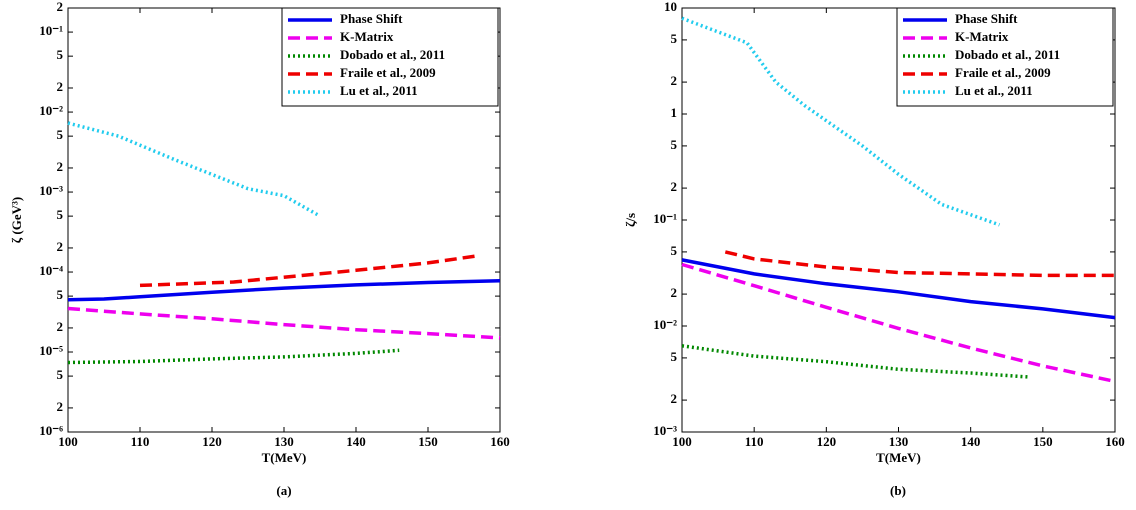 The width and height of the screenshot is (1136, 510). I want to click on caption: (b), so click(898, 490).